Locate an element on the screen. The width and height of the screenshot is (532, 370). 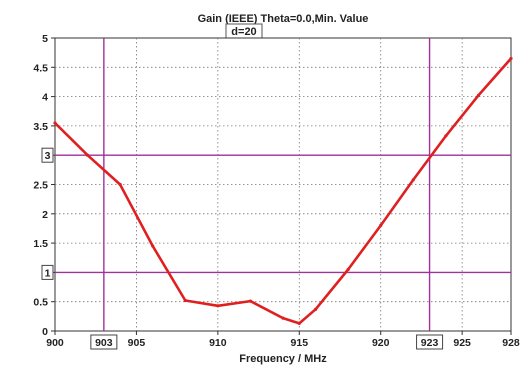
chart-title: Gain (IEEE) Theta=0.0,Min. Value is located at coordinates (283, 19).